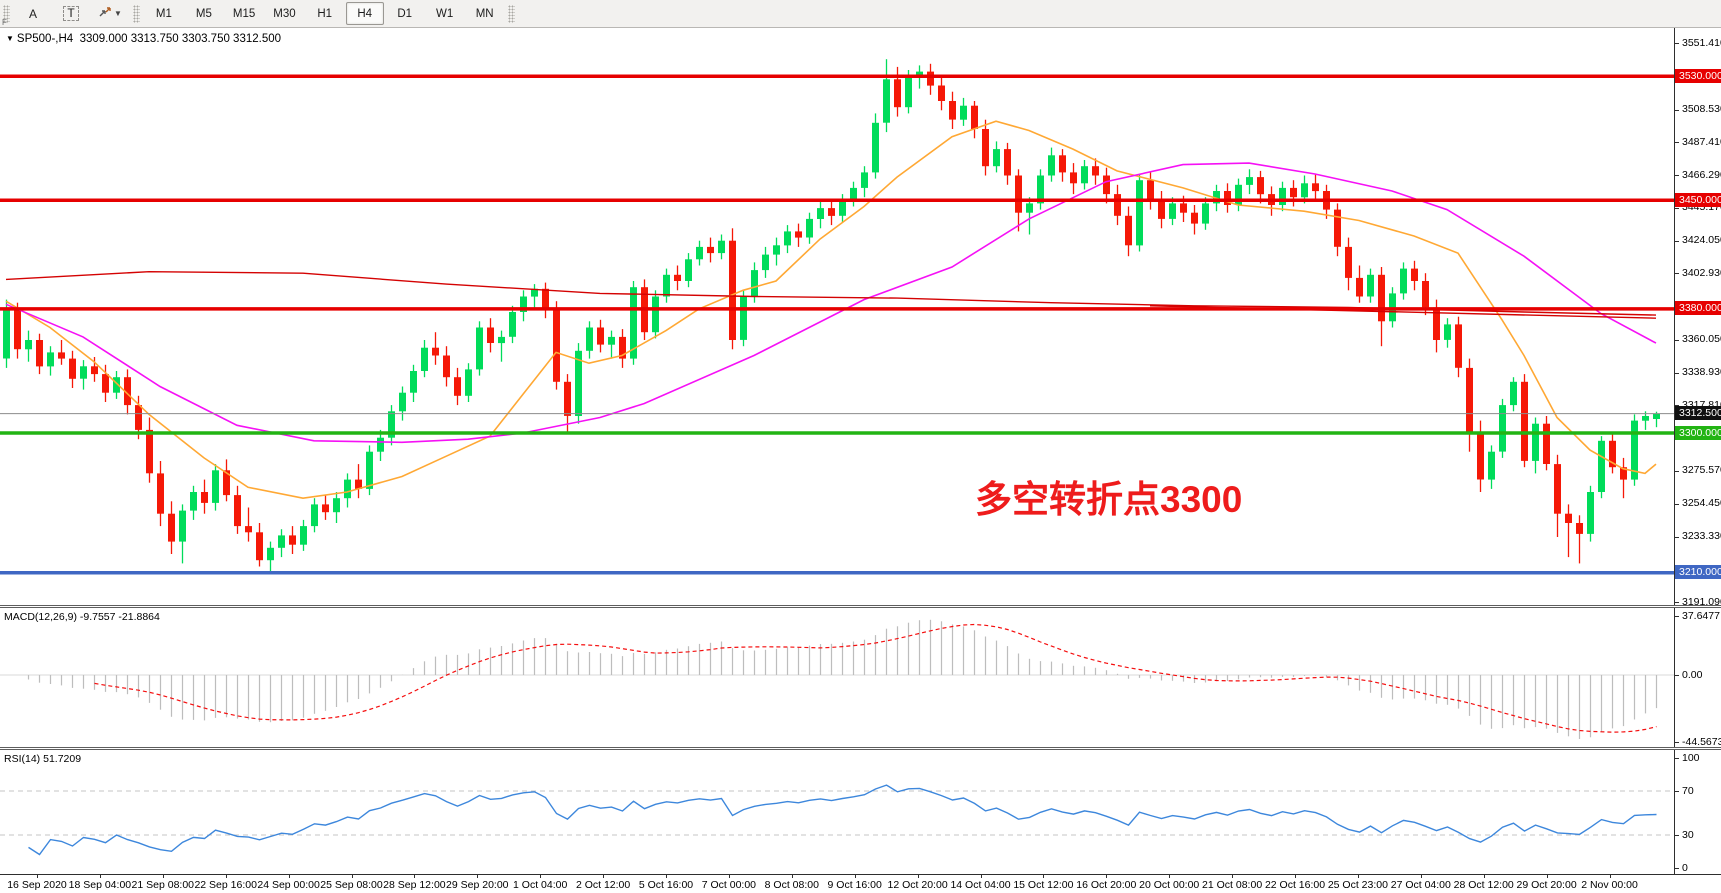 The image size is (1721, 893). I want to click on price-tick-label: 3424.050, so click(1701, 240).